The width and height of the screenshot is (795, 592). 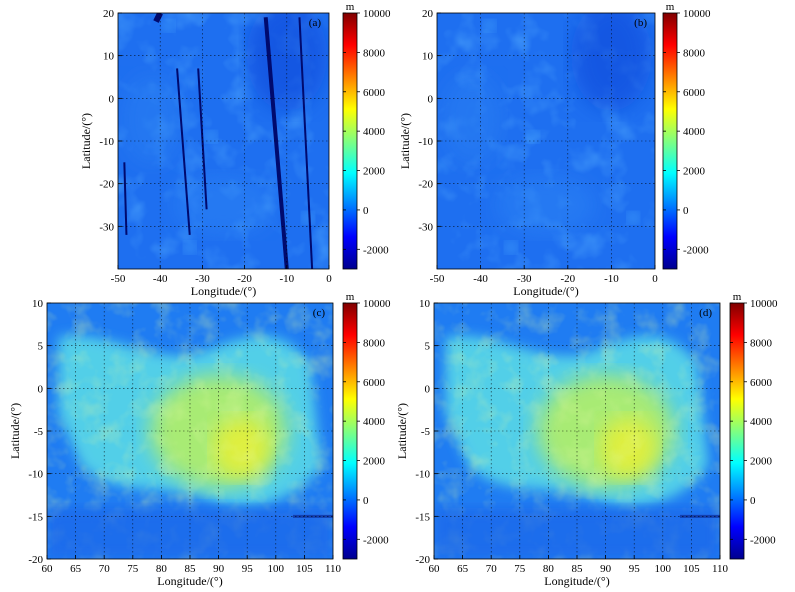 What do you see at coordinates (611, 279) in the screenshot?
I see `x-tick-label: -10` at bounding box center [611, 279].